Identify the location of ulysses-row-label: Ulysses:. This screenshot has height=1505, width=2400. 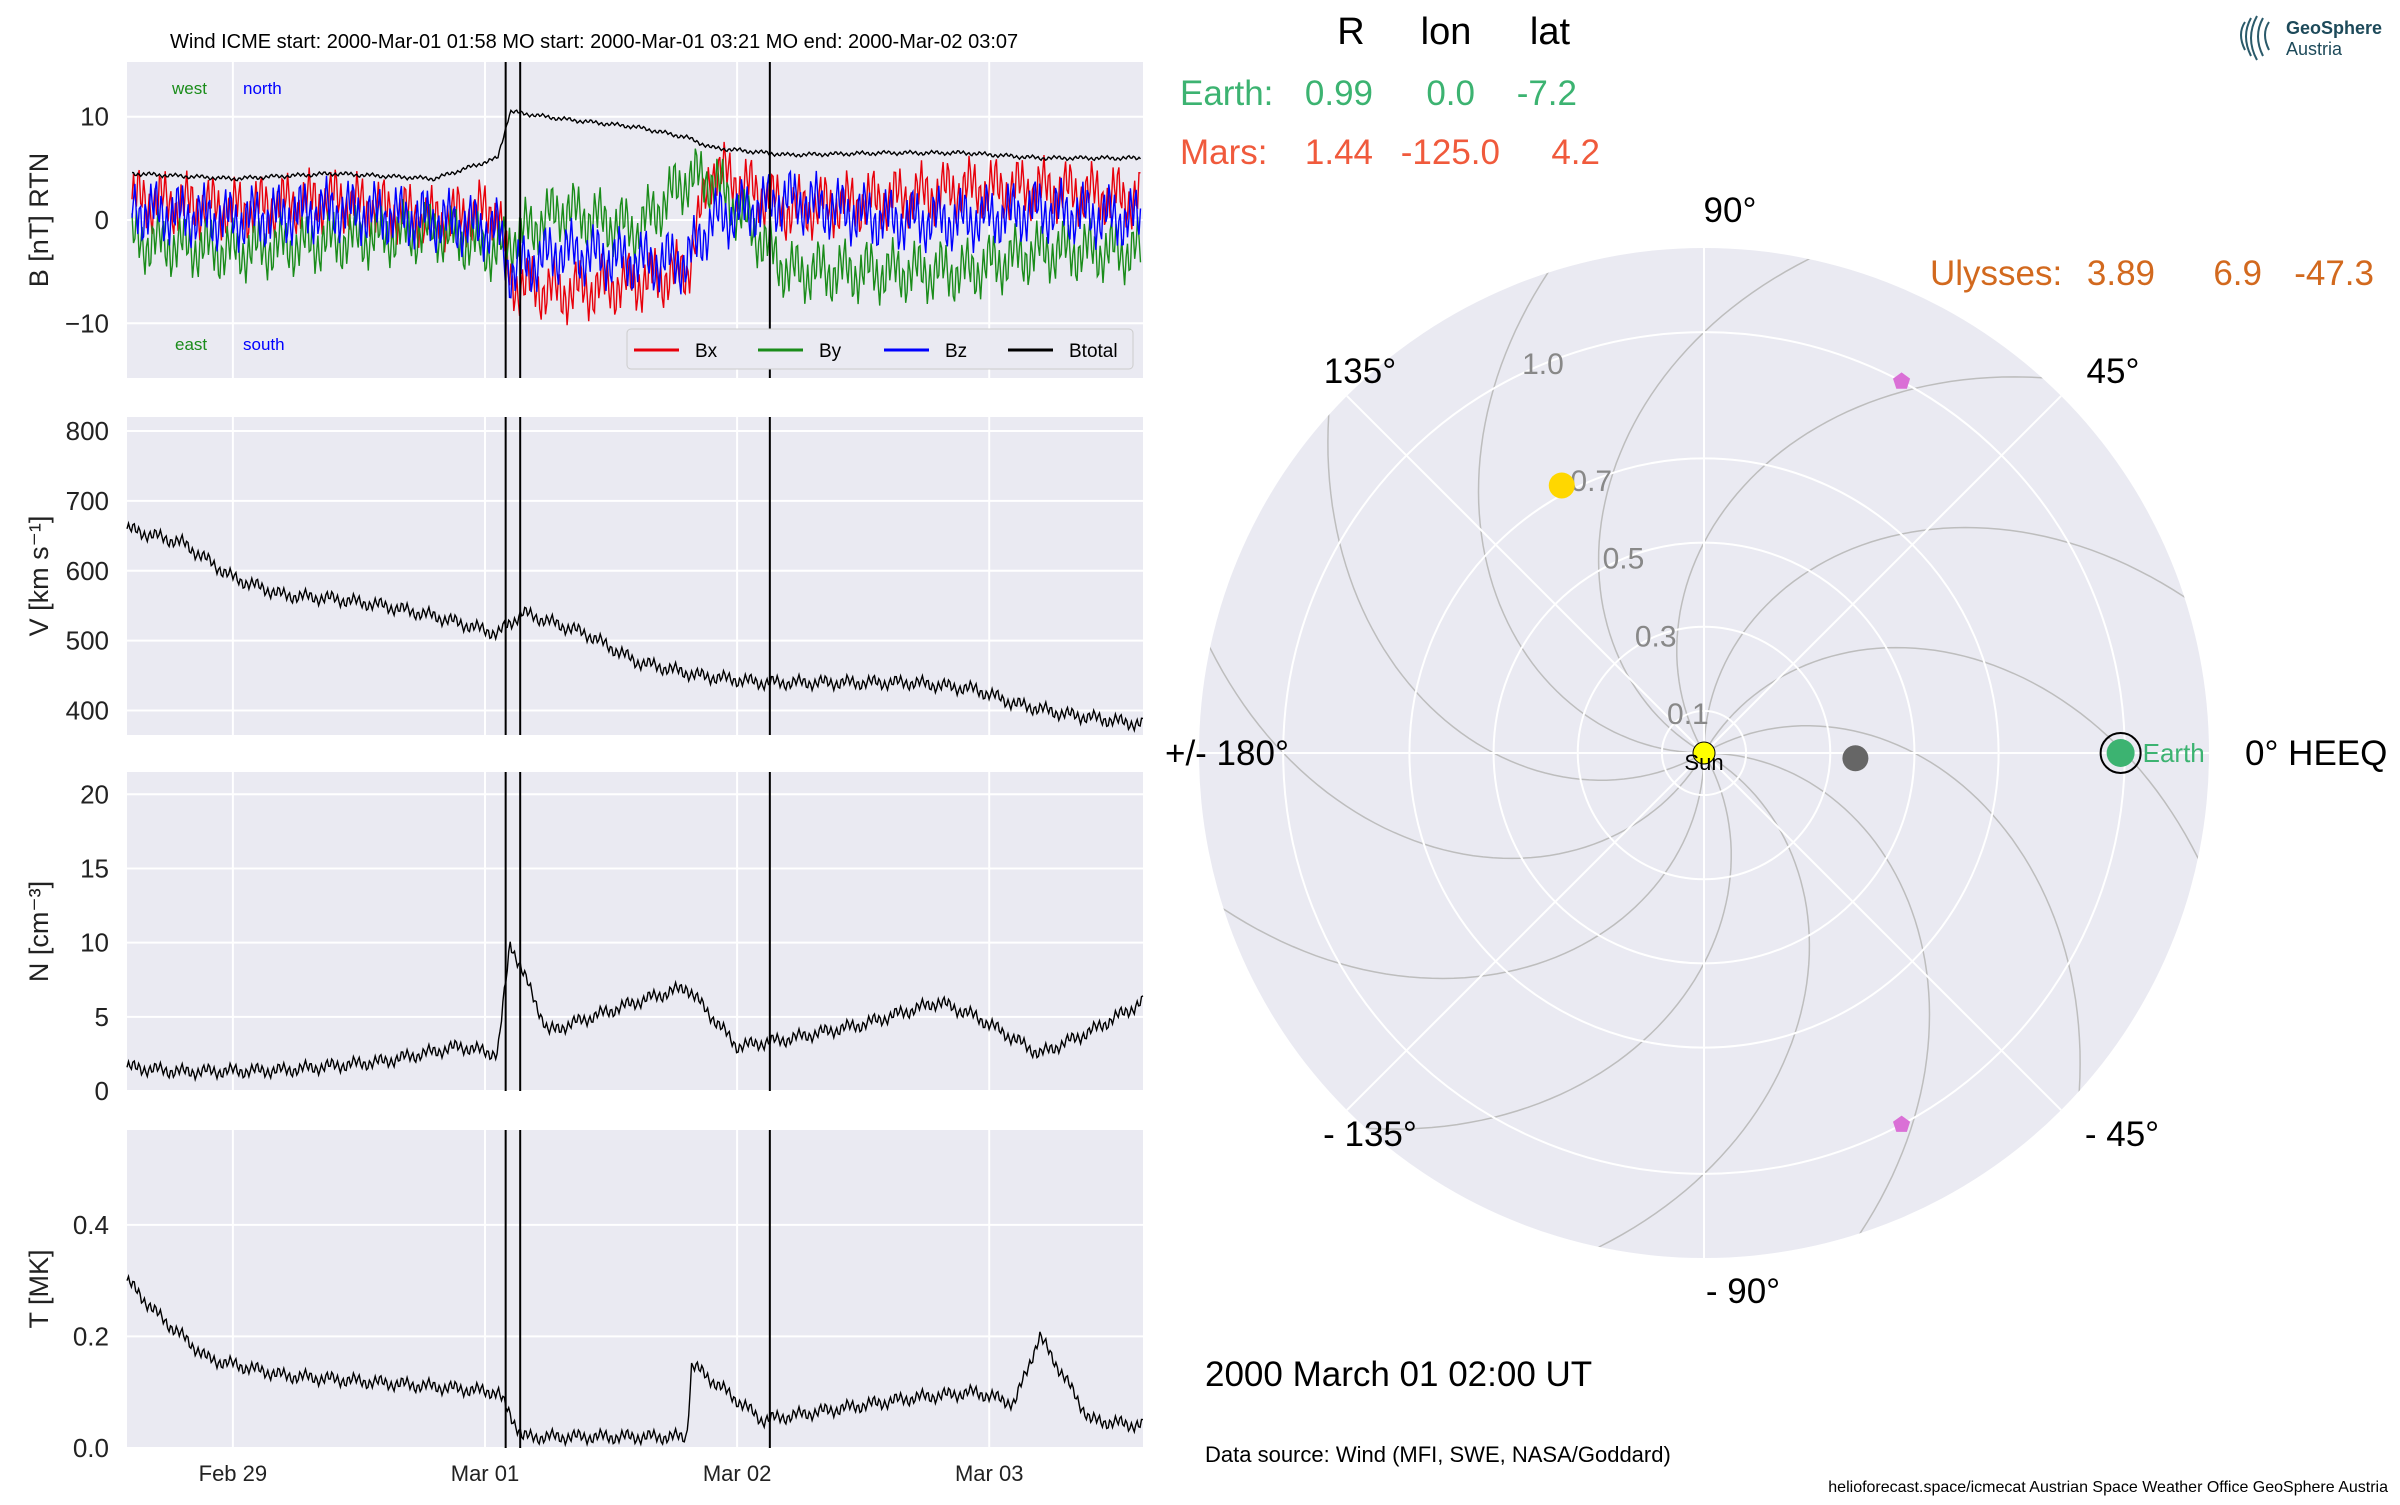
(1996, 273).